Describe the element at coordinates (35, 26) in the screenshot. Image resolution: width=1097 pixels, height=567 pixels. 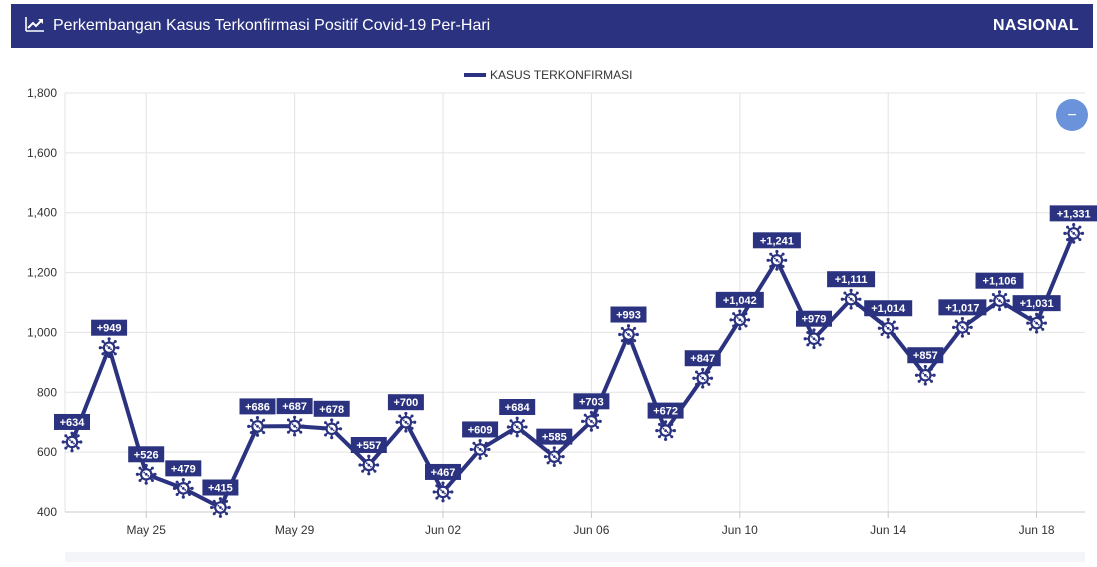
I see `line-chart-icon` at that location.